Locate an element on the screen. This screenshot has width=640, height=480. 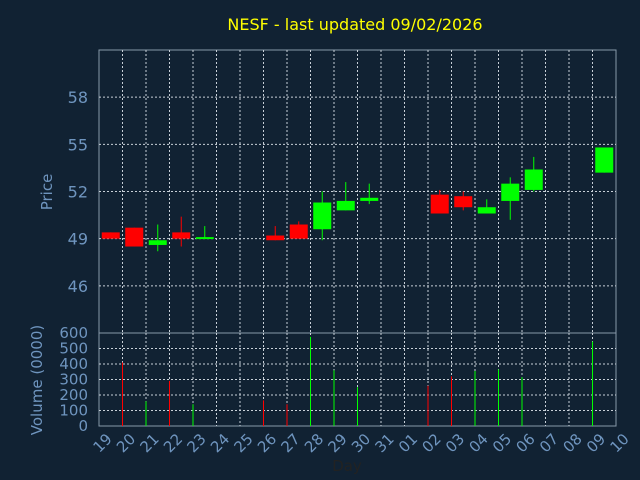
volume-tick-label: 0 is located at coordinates (83, 426).